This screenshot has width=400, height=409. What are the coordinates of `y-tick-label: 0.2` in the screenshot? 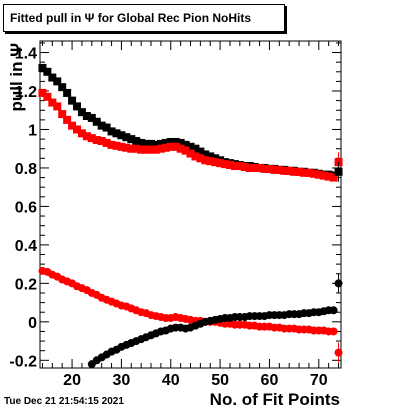 It's located at (26, 284).